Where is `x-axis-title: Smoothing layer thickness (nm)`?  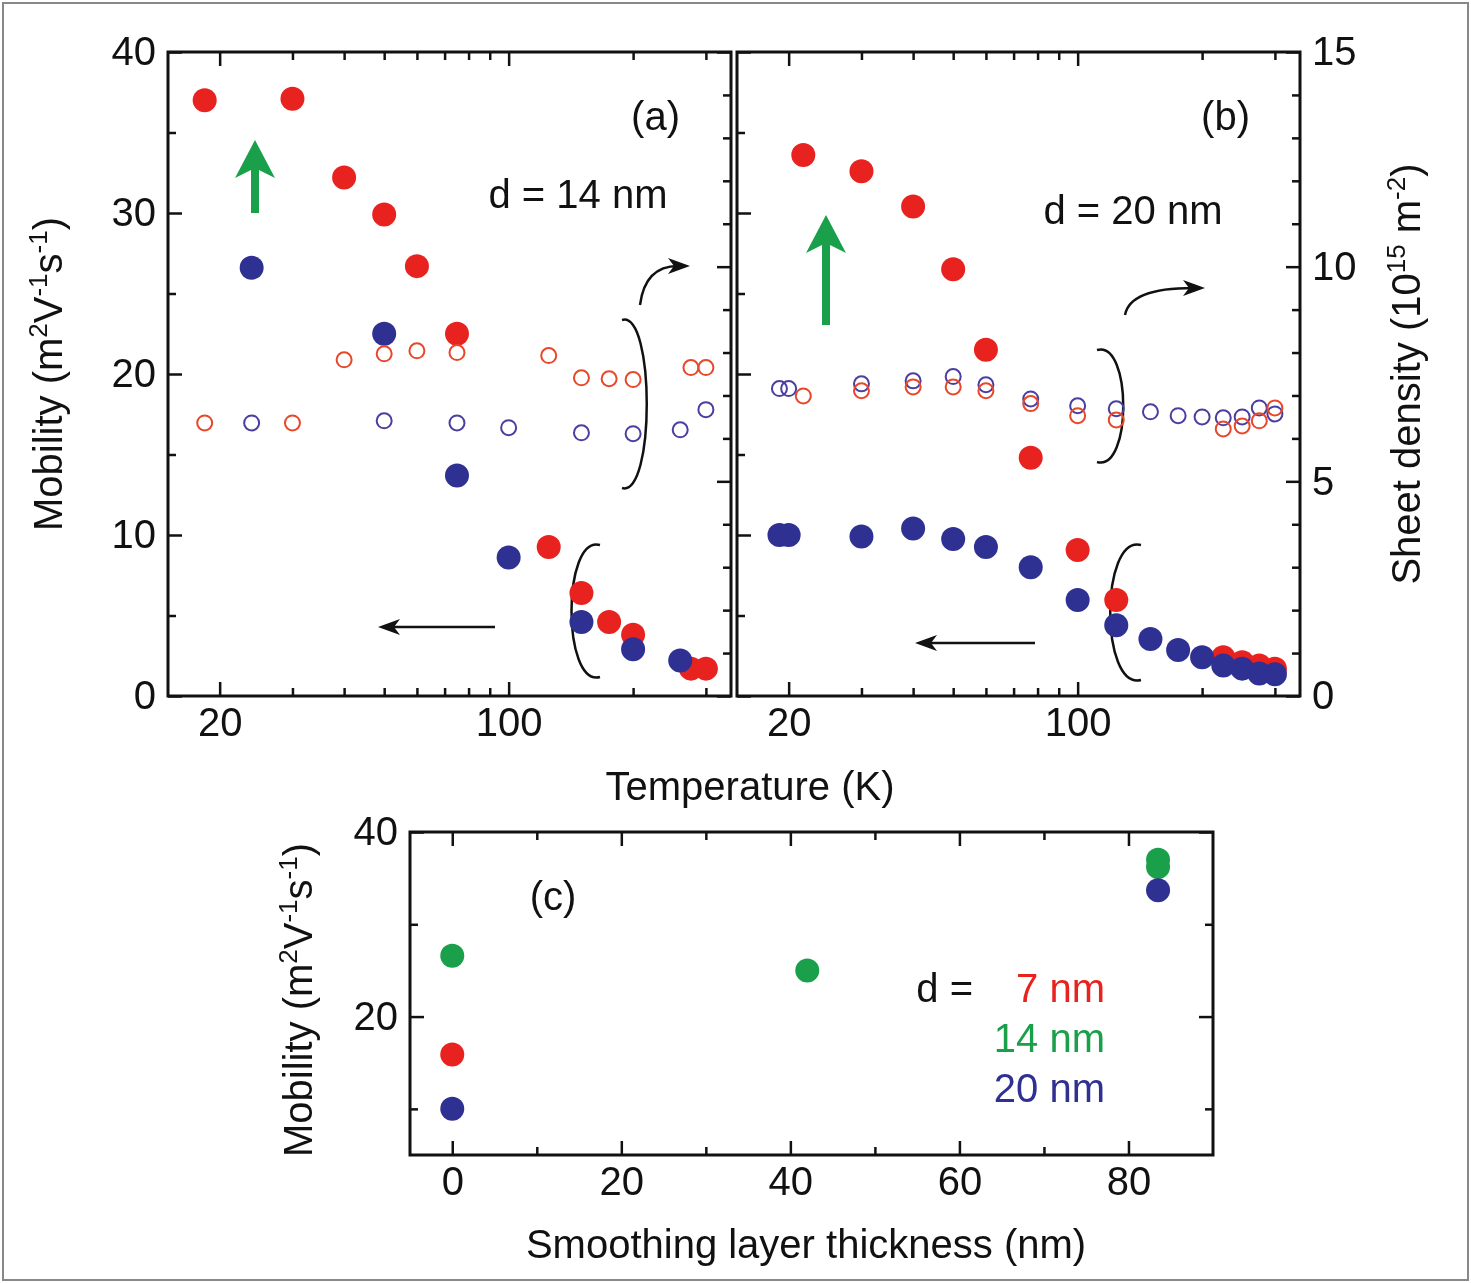 x-axis-title: Smoothing layer thickness (nm) is located at coordinates (806, 1244).